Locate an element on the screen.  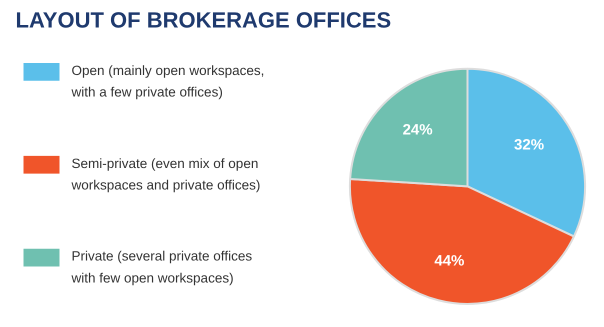
chart-title: LAYOUT OF BROKERAGE OFFICES is located at coordinates (204, 20).